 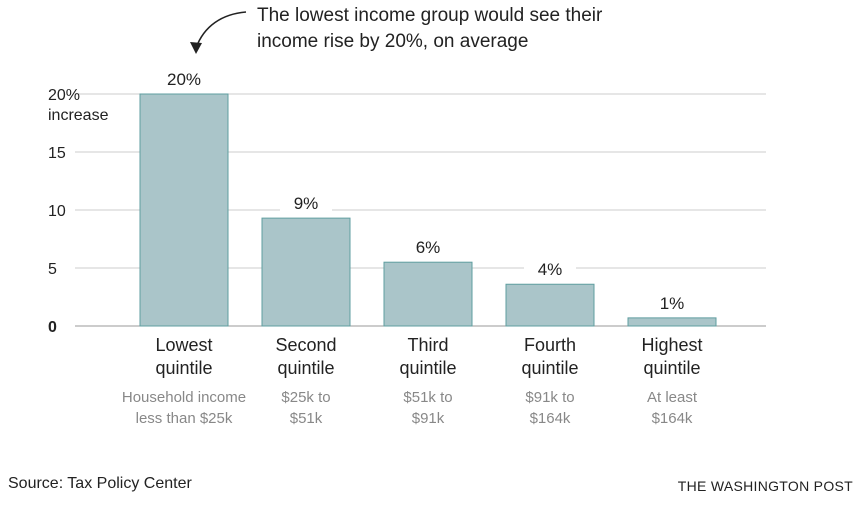 I want to click on data-label: 1%, so click(x=672, y=303).